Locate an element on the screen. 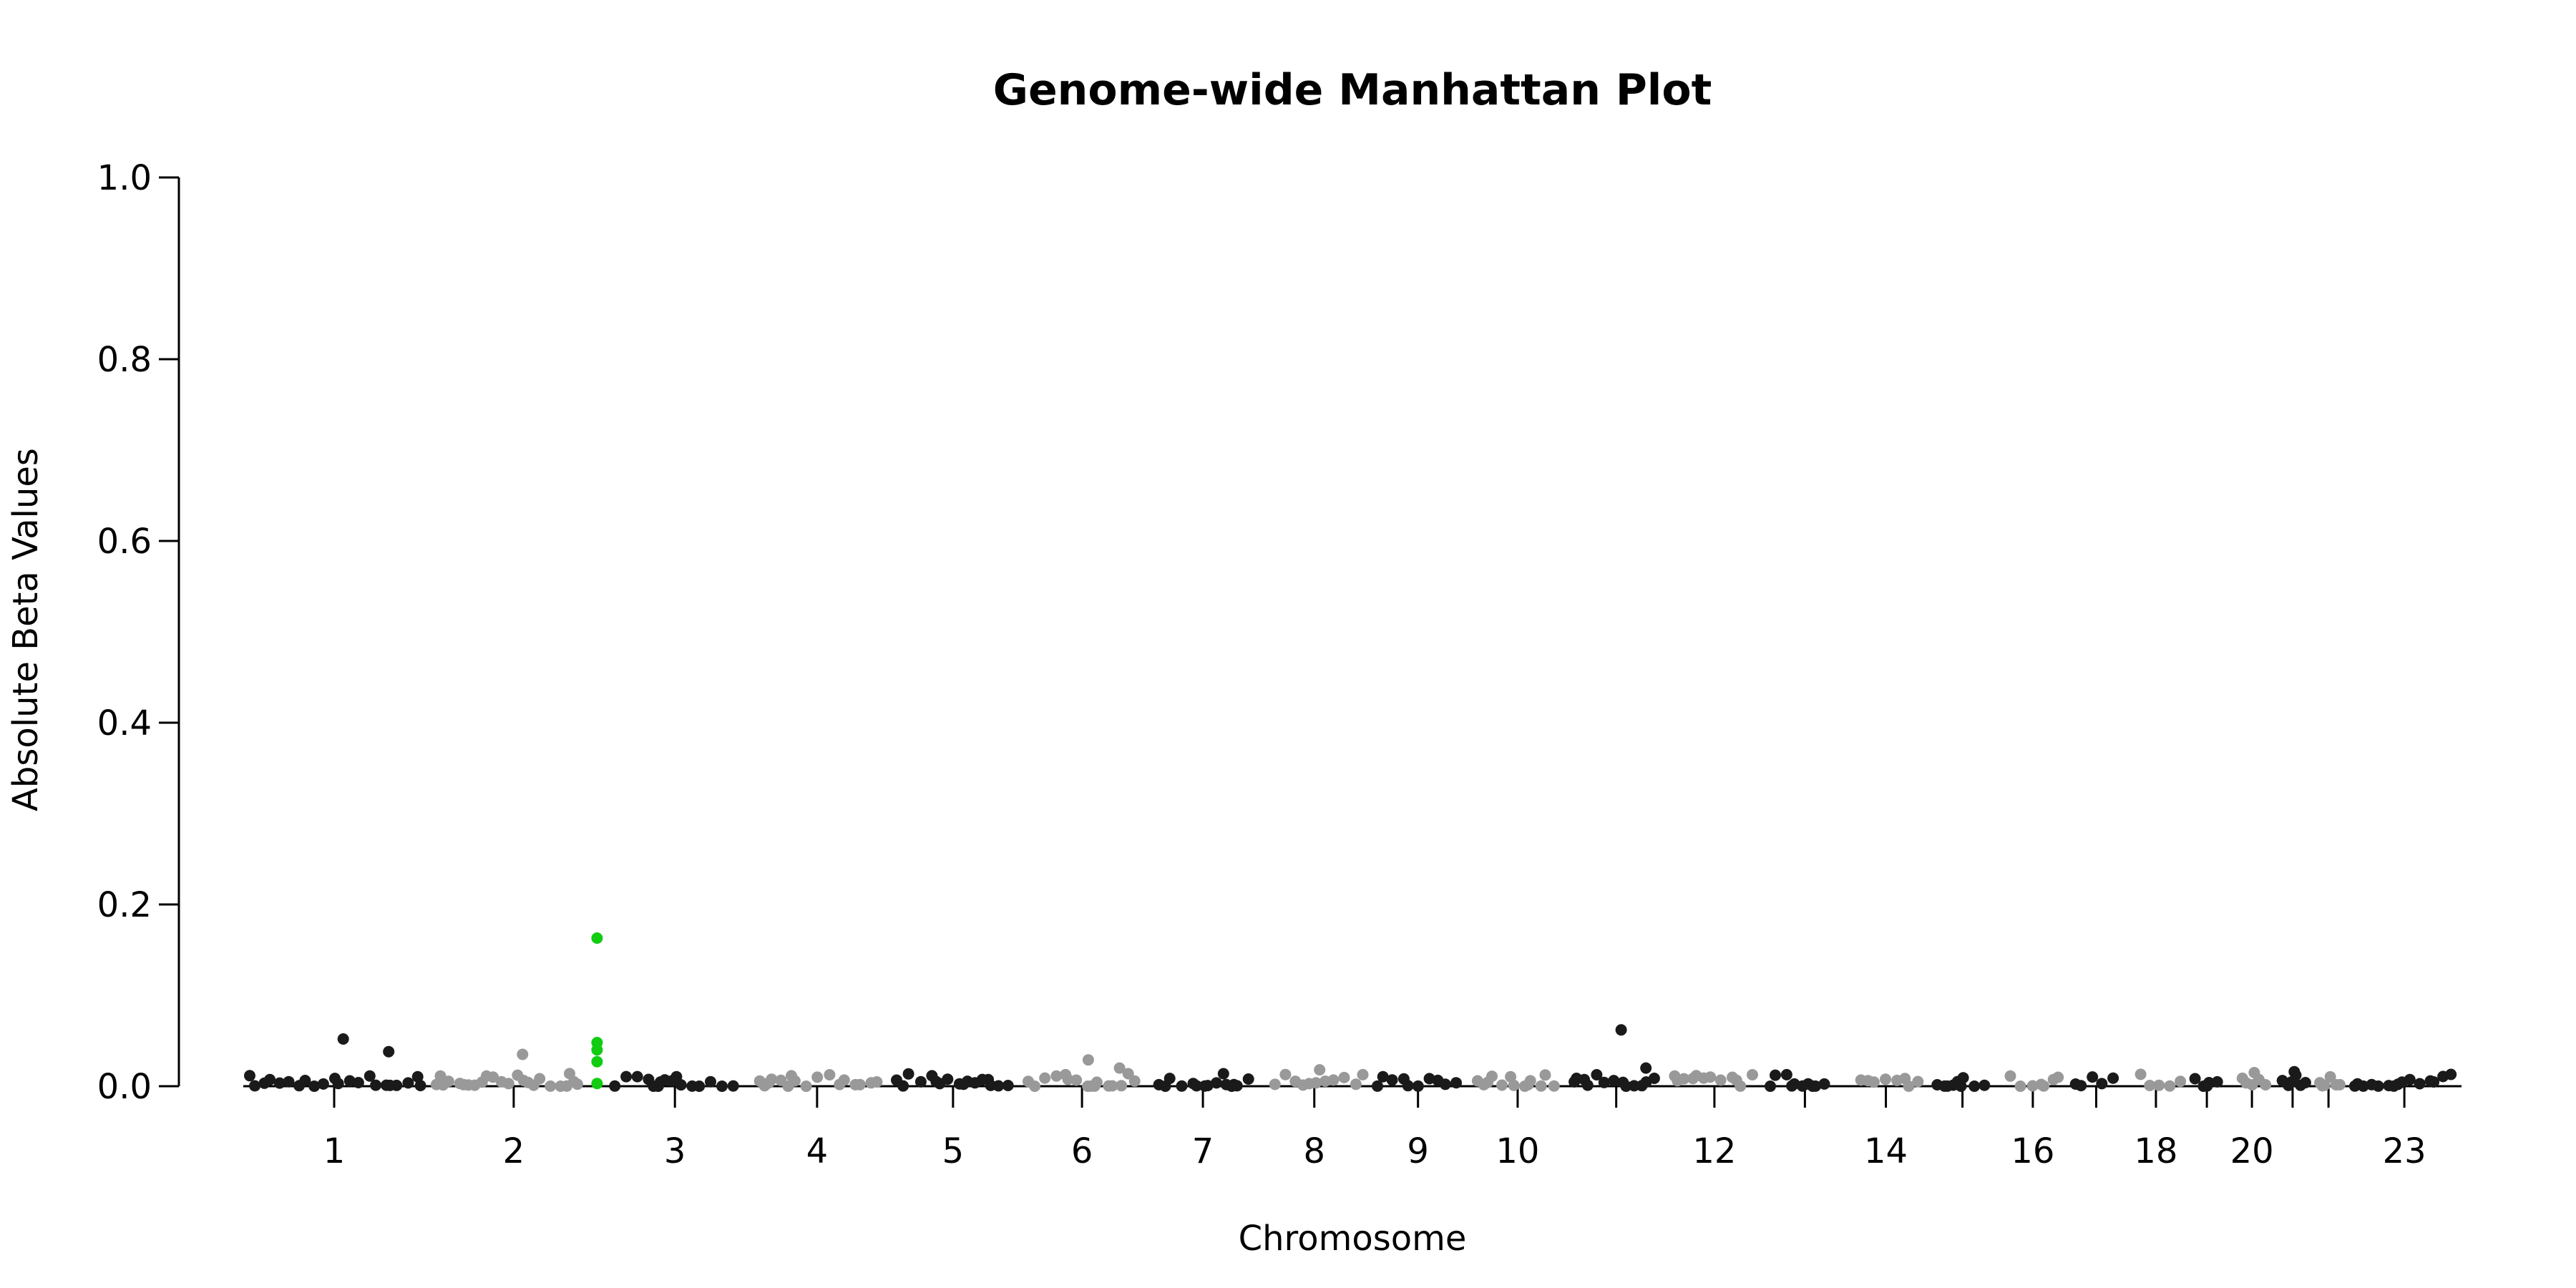  x-tick-label: 7 is located at coordinates (1203, 1151).